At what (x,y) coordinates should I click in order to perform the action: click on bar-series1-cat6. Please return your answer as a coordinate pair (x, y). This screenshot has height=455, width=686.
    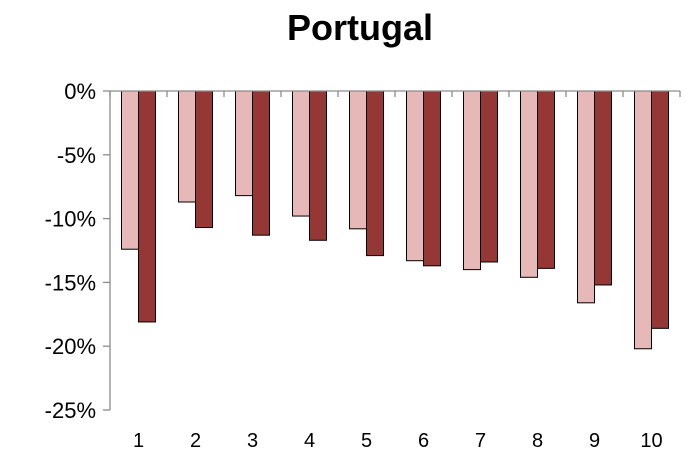
    Looking at the image, I should click on (415, 176).